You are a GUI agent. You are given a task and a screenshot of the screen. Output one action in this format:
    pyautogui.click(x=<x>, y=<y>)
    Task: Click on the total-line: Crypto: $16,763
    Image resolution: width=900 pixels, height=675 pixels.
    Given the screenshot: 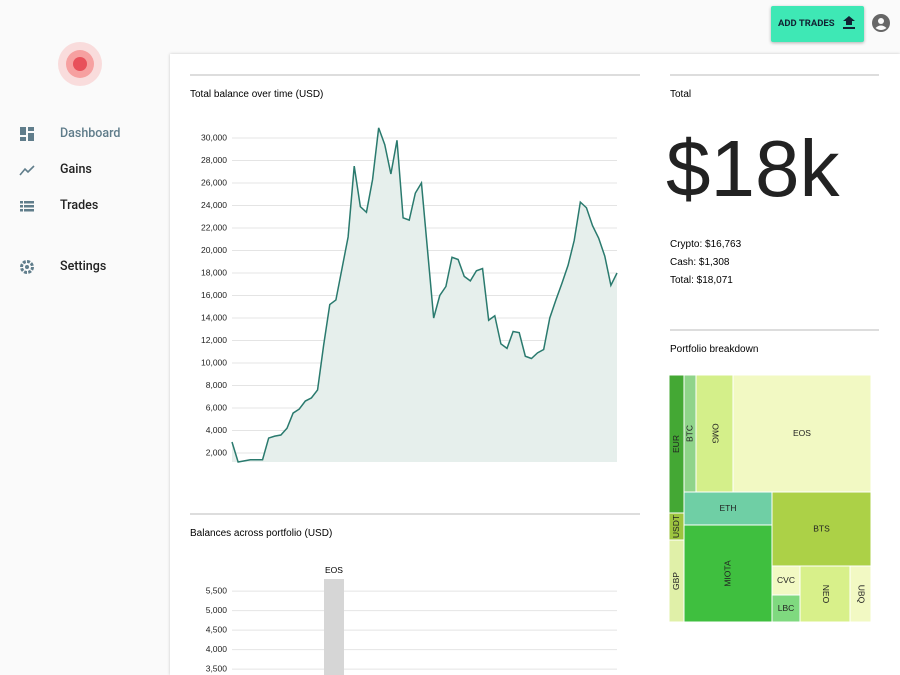 What is the action you would take?
    pyautogui.click(x=706, y=244)
    